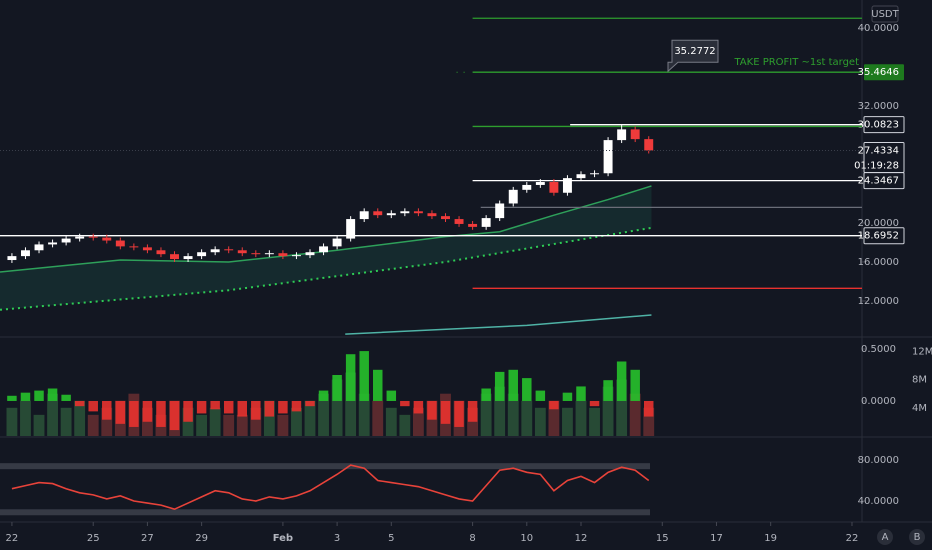 This screenshot has width=932, height=550. What do you see at coordinates (93, 538) in the screenshot?
I see `x-tick-label: 25` at bounding box center [93, 538].